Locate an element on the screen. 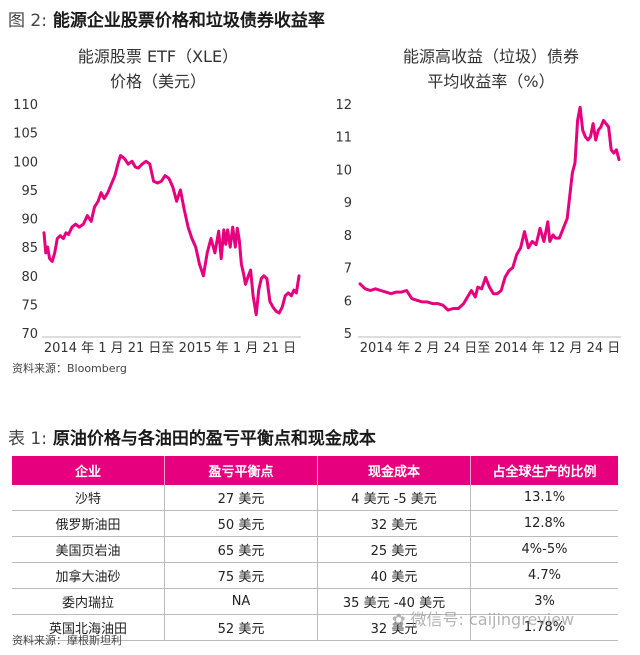 The height and width of the screenshot is (655, 640). watermark-text: 微信号: caijingreview is located at coordinates (492, 619).